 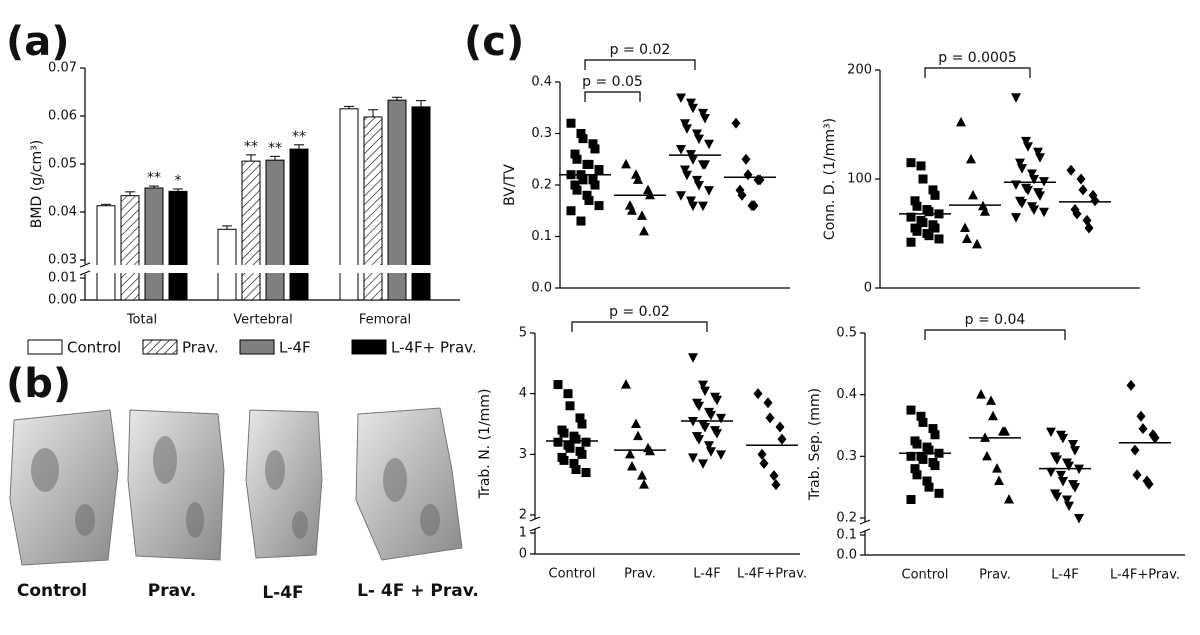 I want to click on y-tick-label: 0.4, so click(x=541, y=82).